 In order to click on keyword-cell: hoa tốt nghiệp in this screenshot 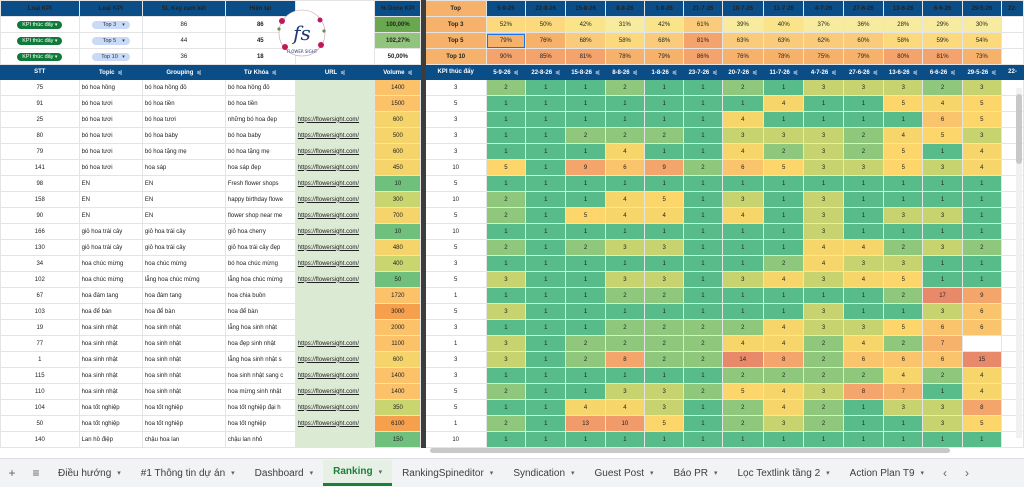, I will do `click(260, 423)`.